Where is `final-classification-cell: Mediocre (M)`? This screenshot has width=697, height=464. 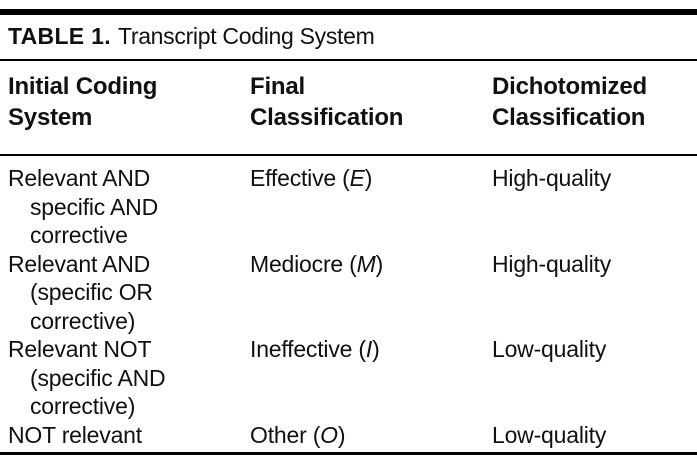
final-classification-cell: Mediocre (M) is located at coordinates (371, 264).